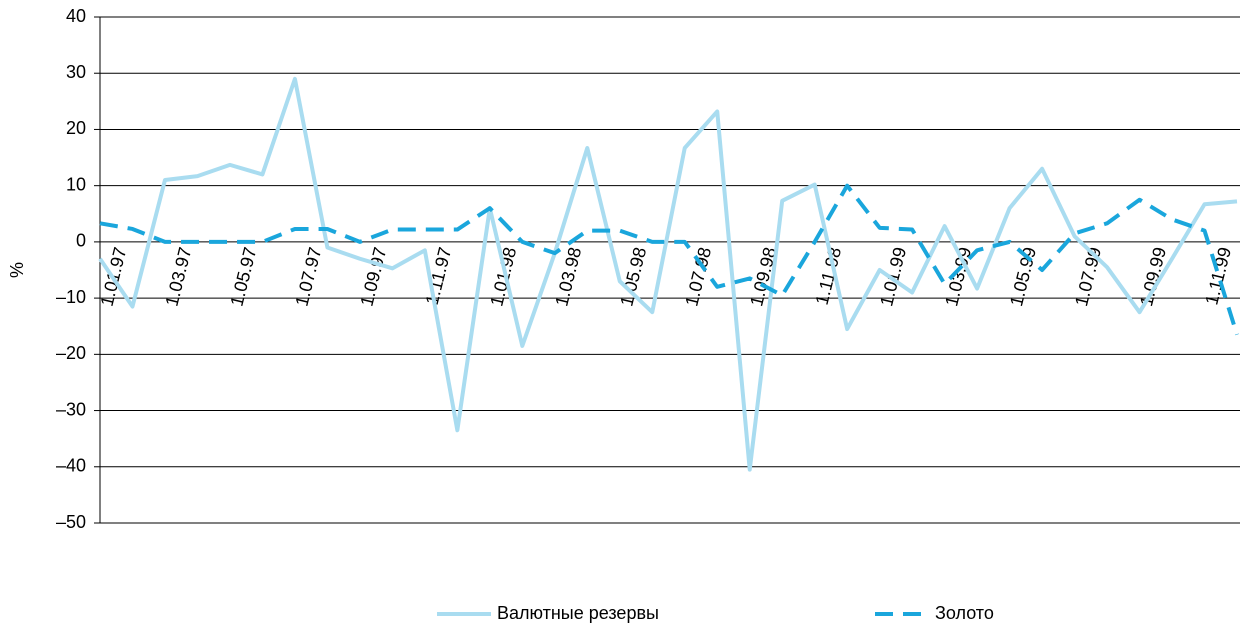 This screenshot has width=1240, height=625. I want to click on x-tick-label: 1.01.98, so click(503, 276).